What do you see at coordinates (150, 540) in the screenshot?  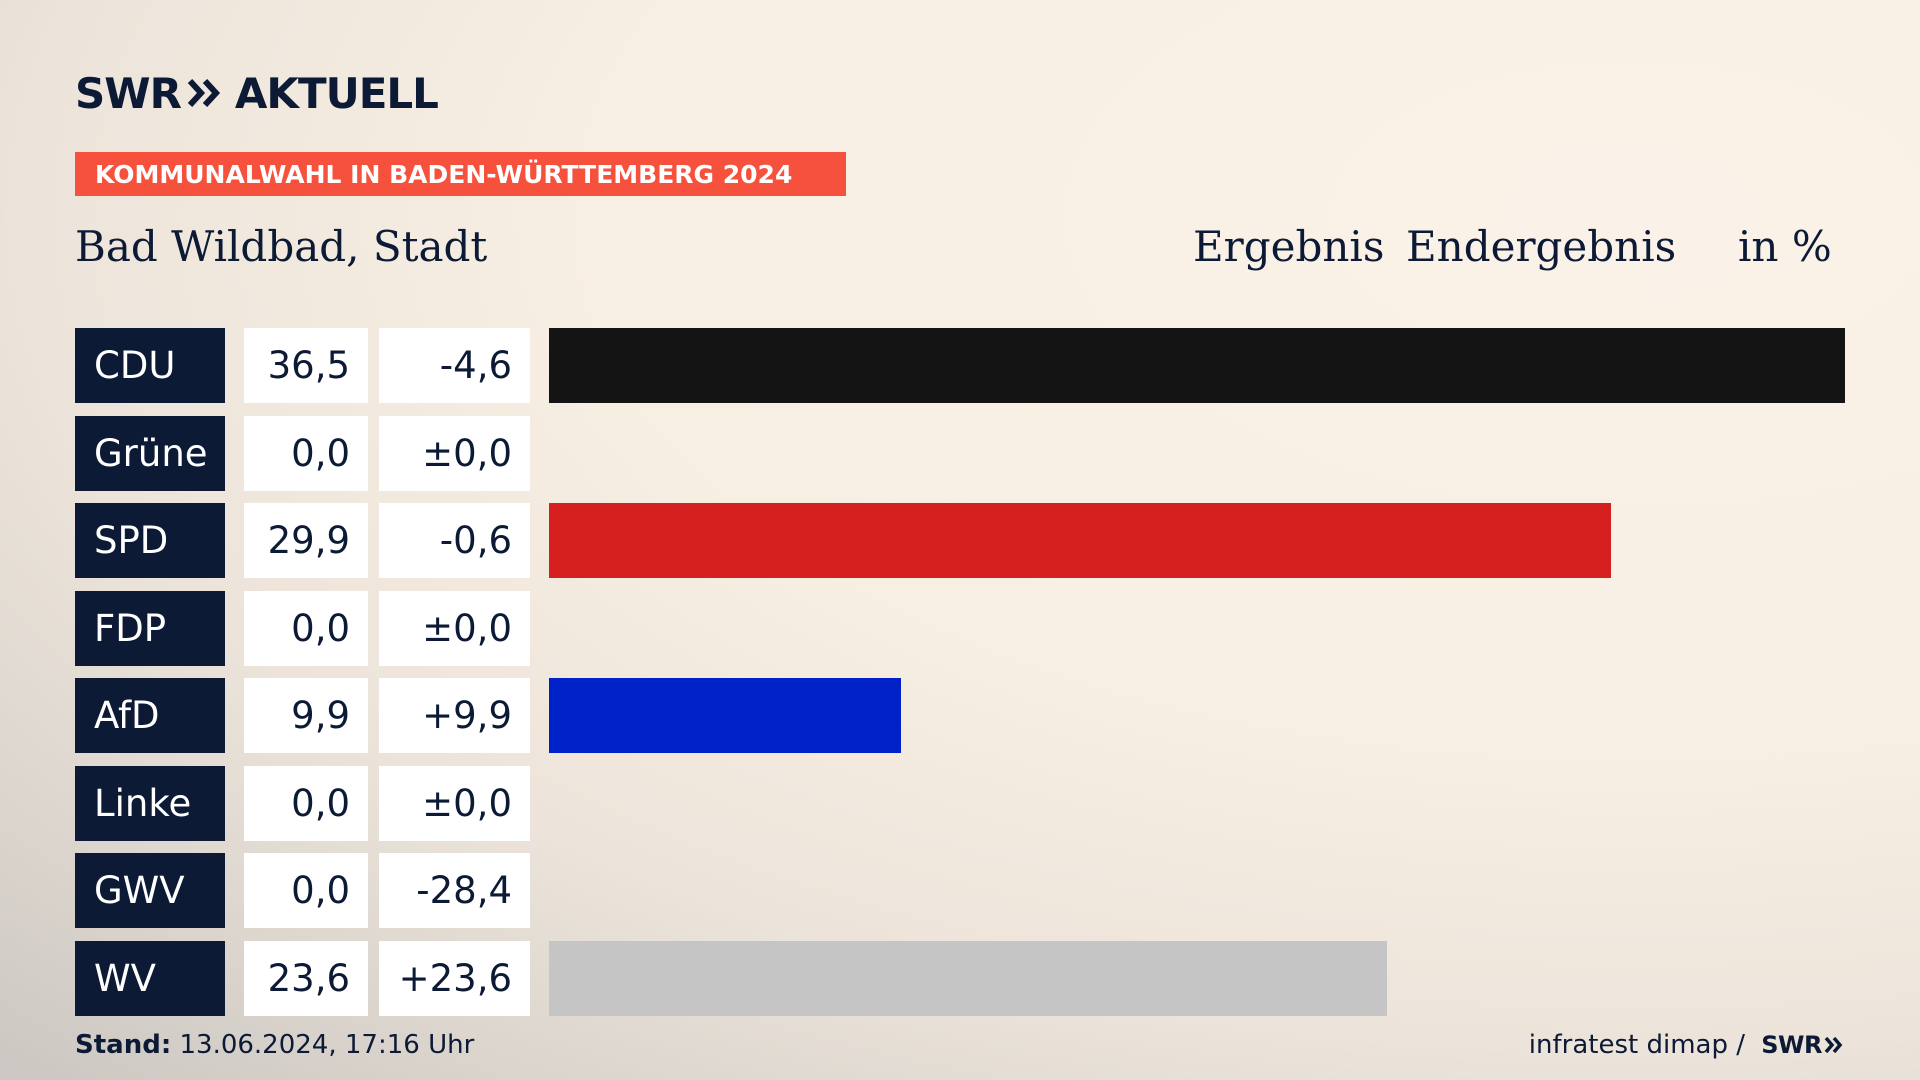 I see `party-label: SPD` at bounding box center [150, 540].